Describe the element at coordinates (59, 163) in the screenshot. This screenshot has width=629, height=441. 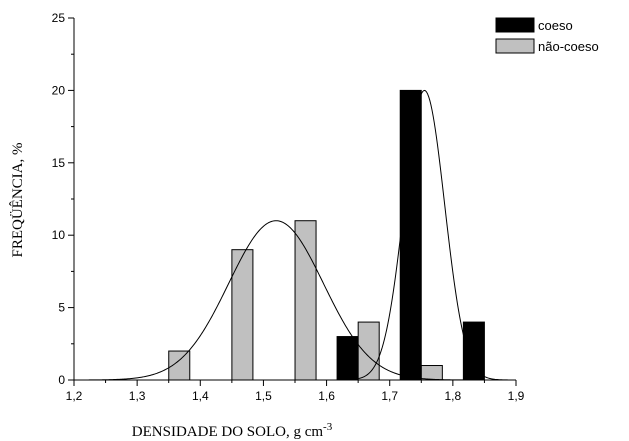
I see `y-tick-label: 15` at that location.